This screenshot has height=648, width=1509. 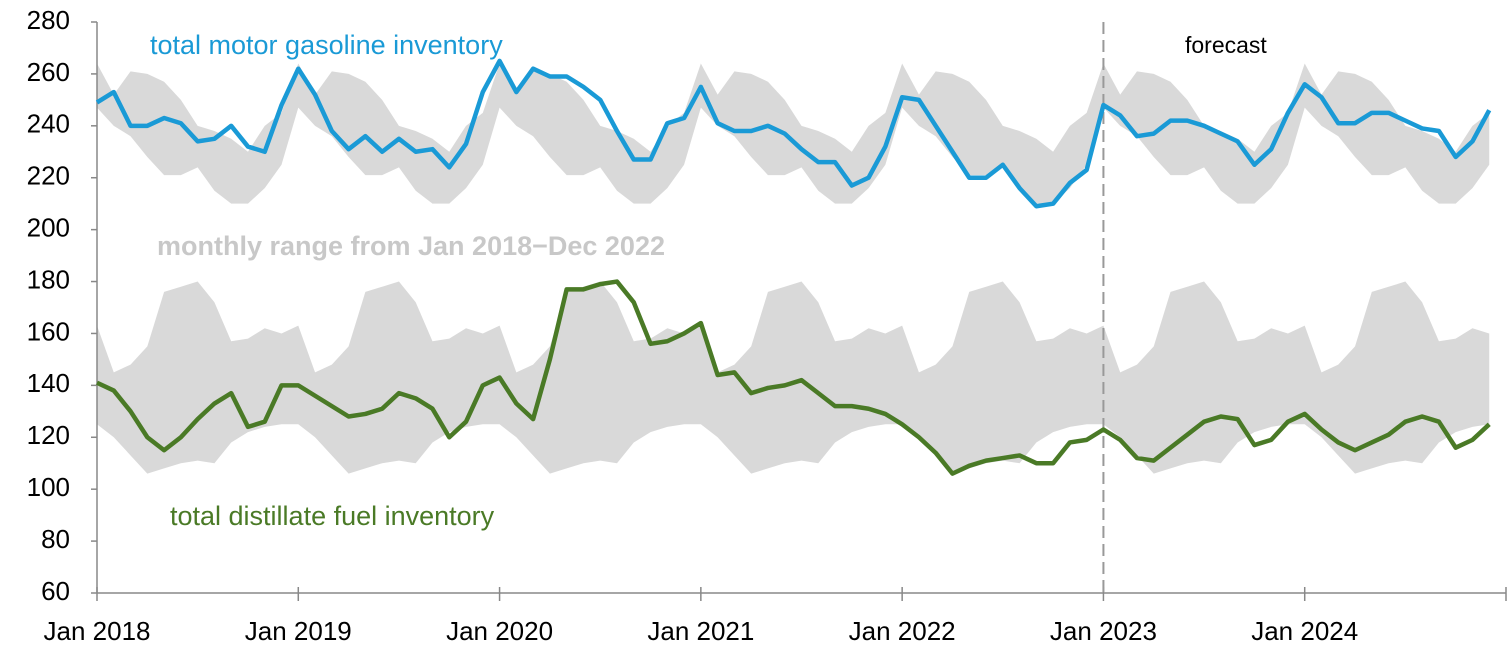 I want to click on x-tick-label: Jan 2019, so click(x=298, y=631).